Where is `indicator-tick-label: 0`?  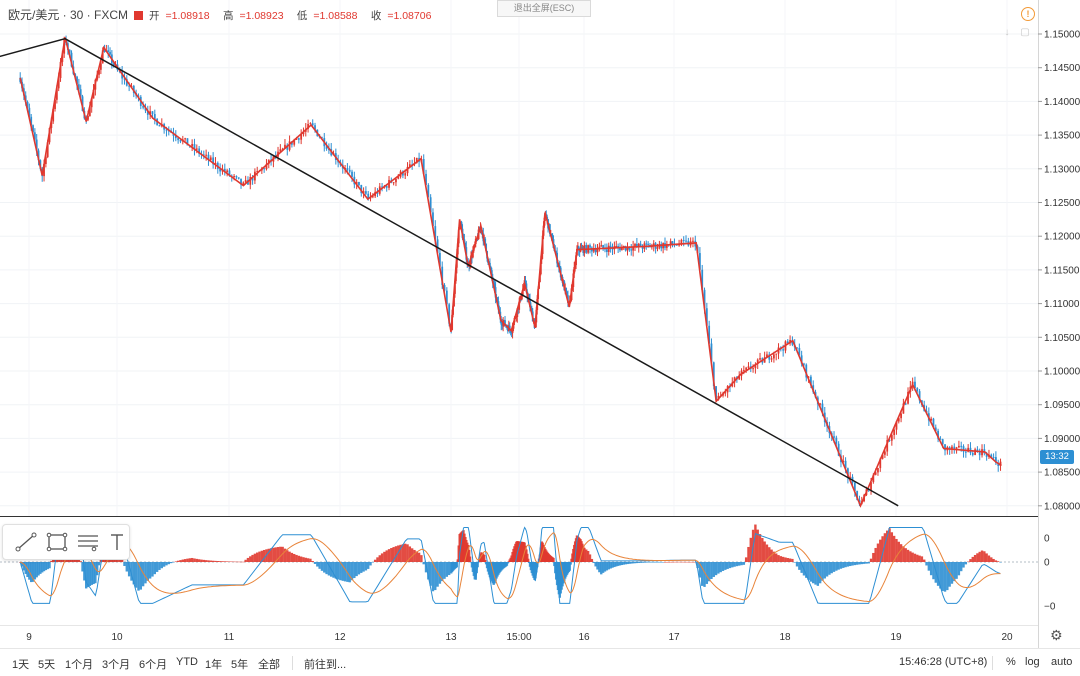 indicator-tick-label: 0 is located at coordinates (1047, 539).